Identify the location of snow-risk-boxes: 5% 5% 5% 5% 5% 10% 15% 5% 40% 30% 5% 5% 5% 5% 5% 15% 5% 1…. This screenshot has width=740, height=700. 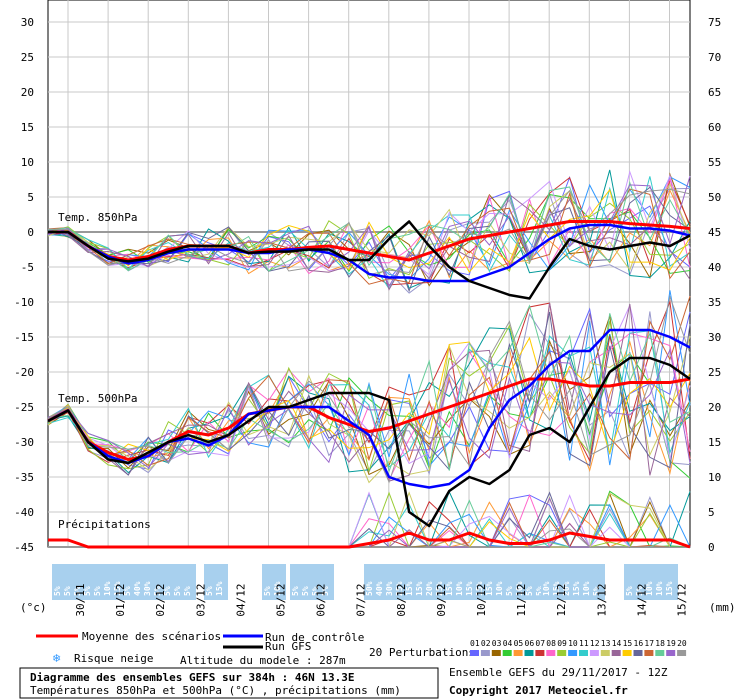
(365, 582).